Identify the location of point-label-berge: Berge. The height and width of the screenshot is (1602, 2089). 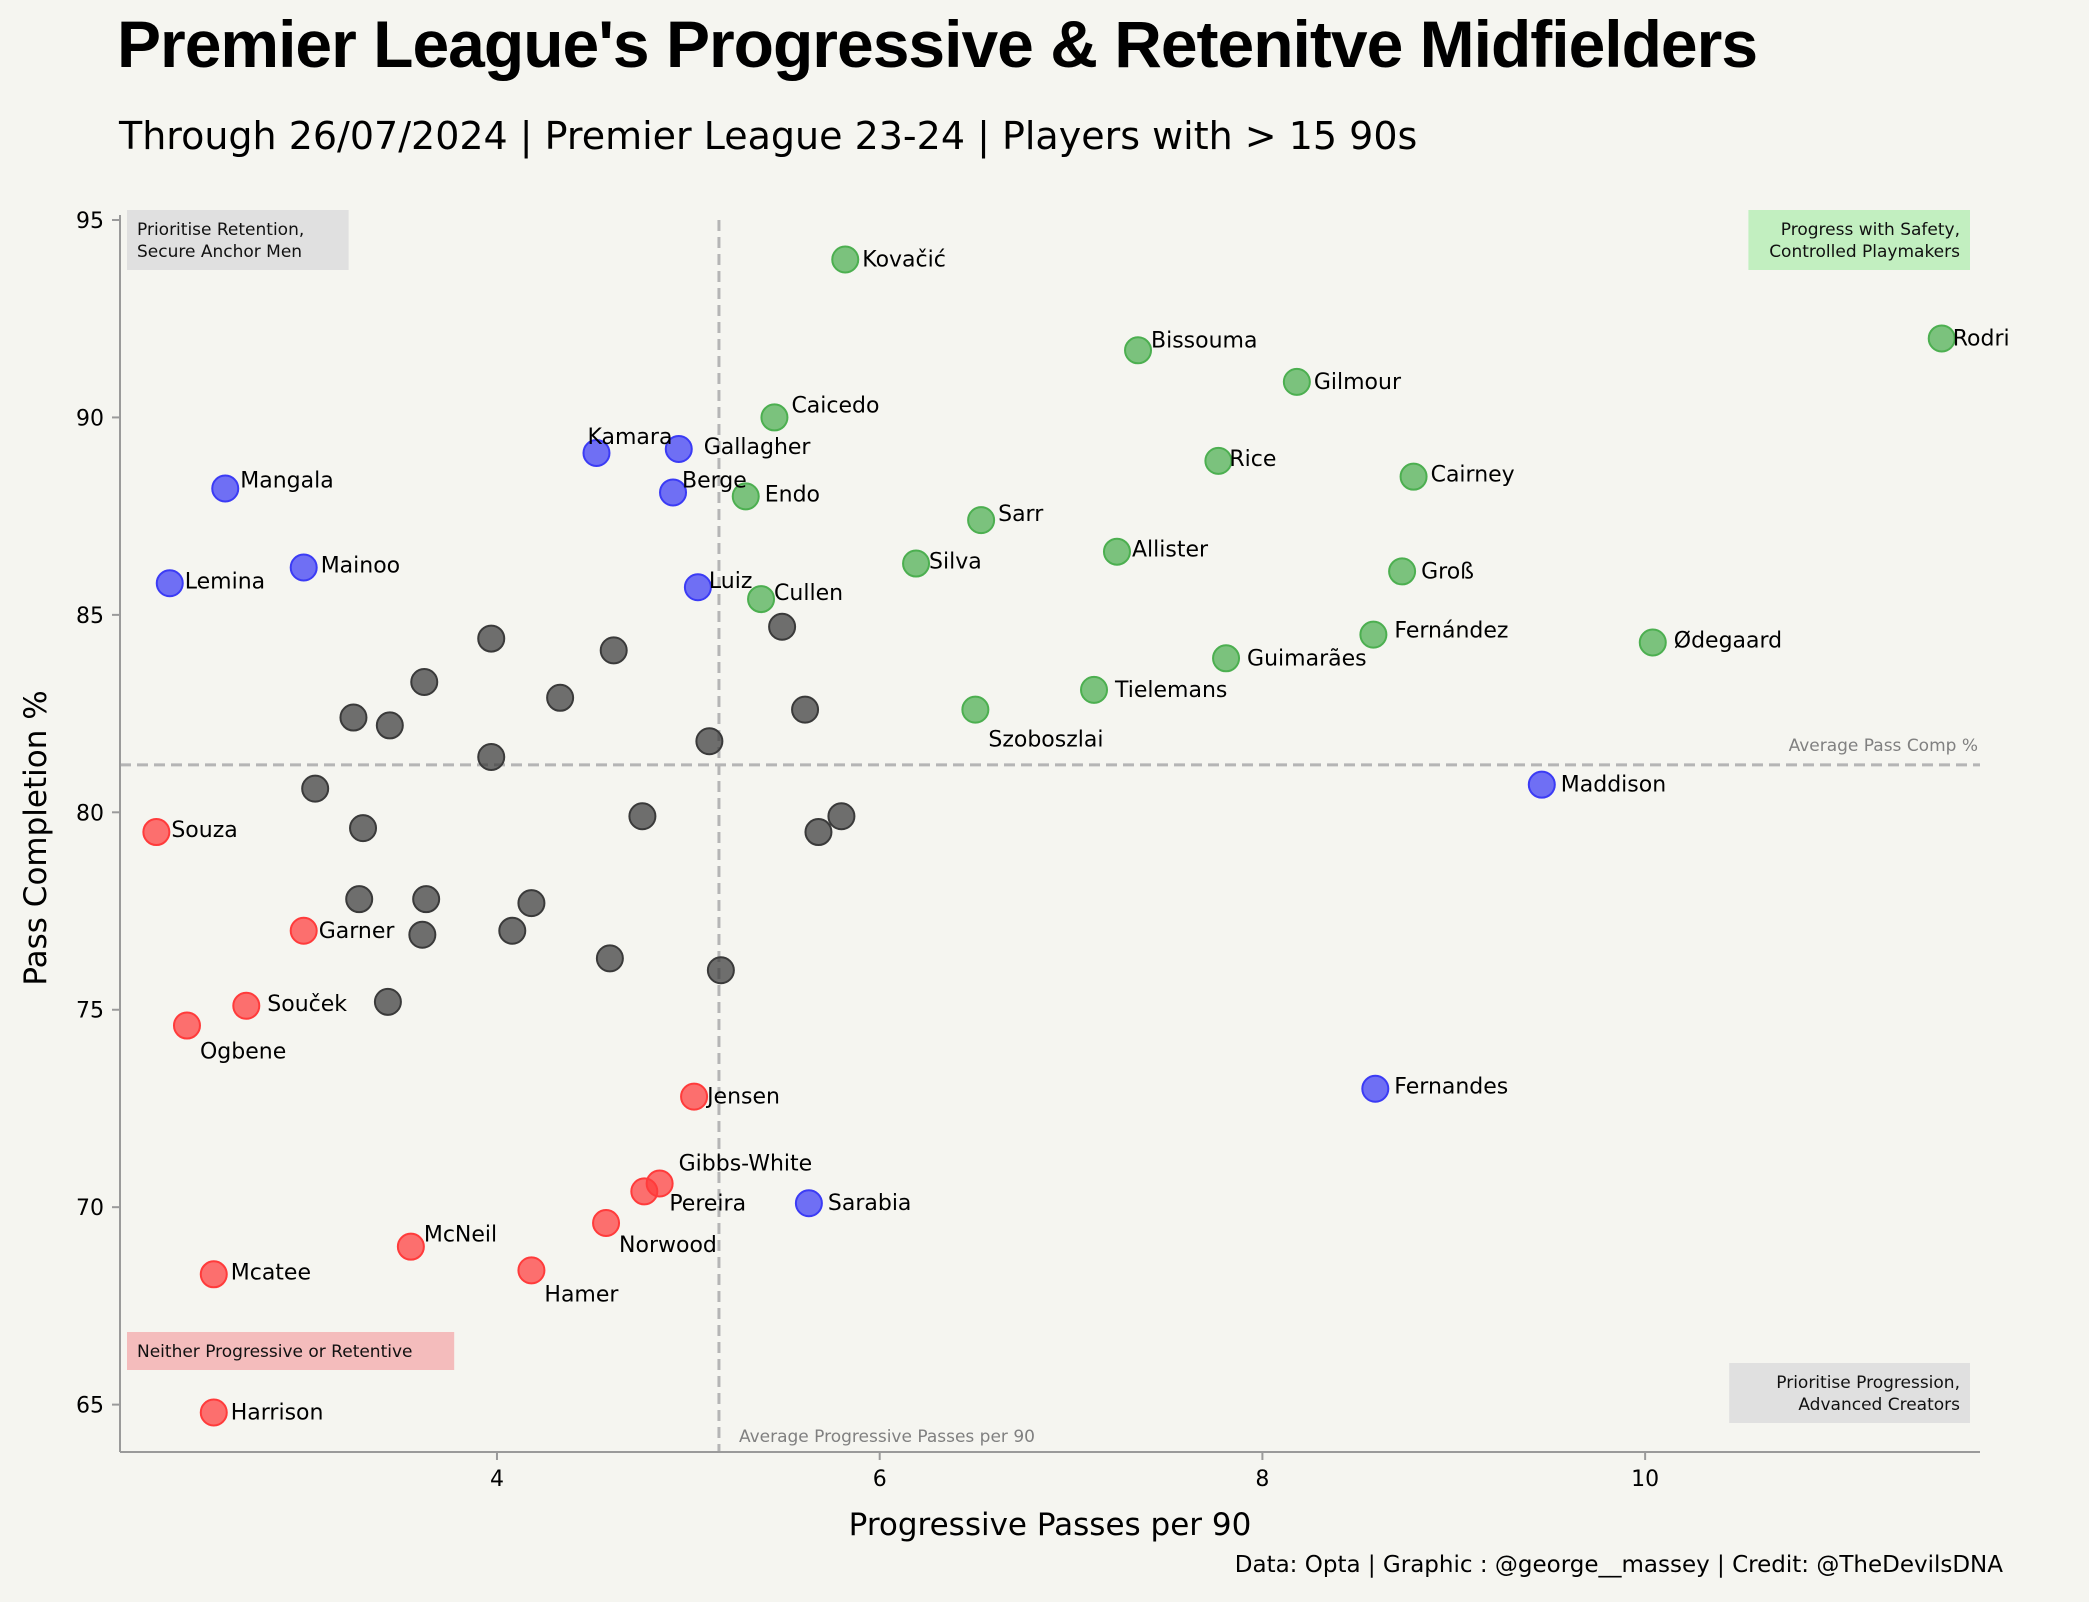
(714, 480).